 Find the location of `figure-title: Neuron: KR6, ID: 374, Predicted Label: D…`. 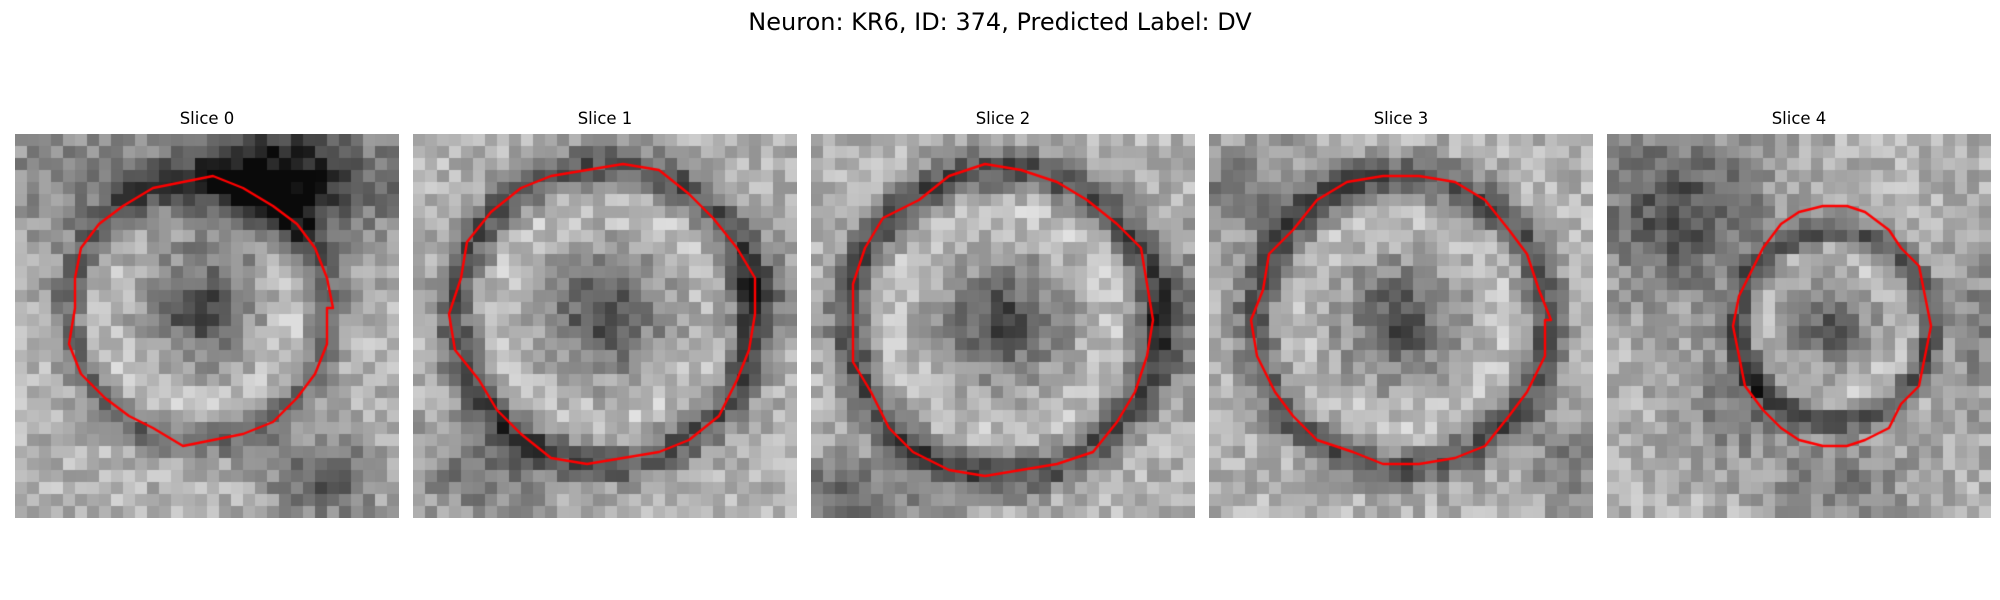

figure-title: Neuron: KR6, ID: 374, Predicted Label: D… is located at coordinates (1000, 22).